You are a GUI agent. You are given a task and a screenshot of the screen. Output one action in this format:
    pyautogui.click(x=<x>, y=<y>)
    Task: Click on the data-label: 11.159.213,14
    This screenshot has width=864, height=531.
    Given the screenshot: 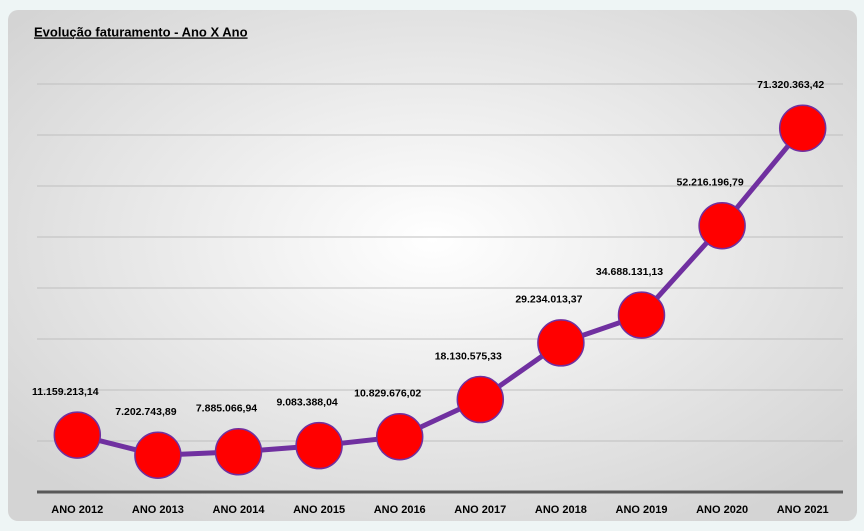 What is the action you would take?
    pyautogui.click(x=65, y=392)
    